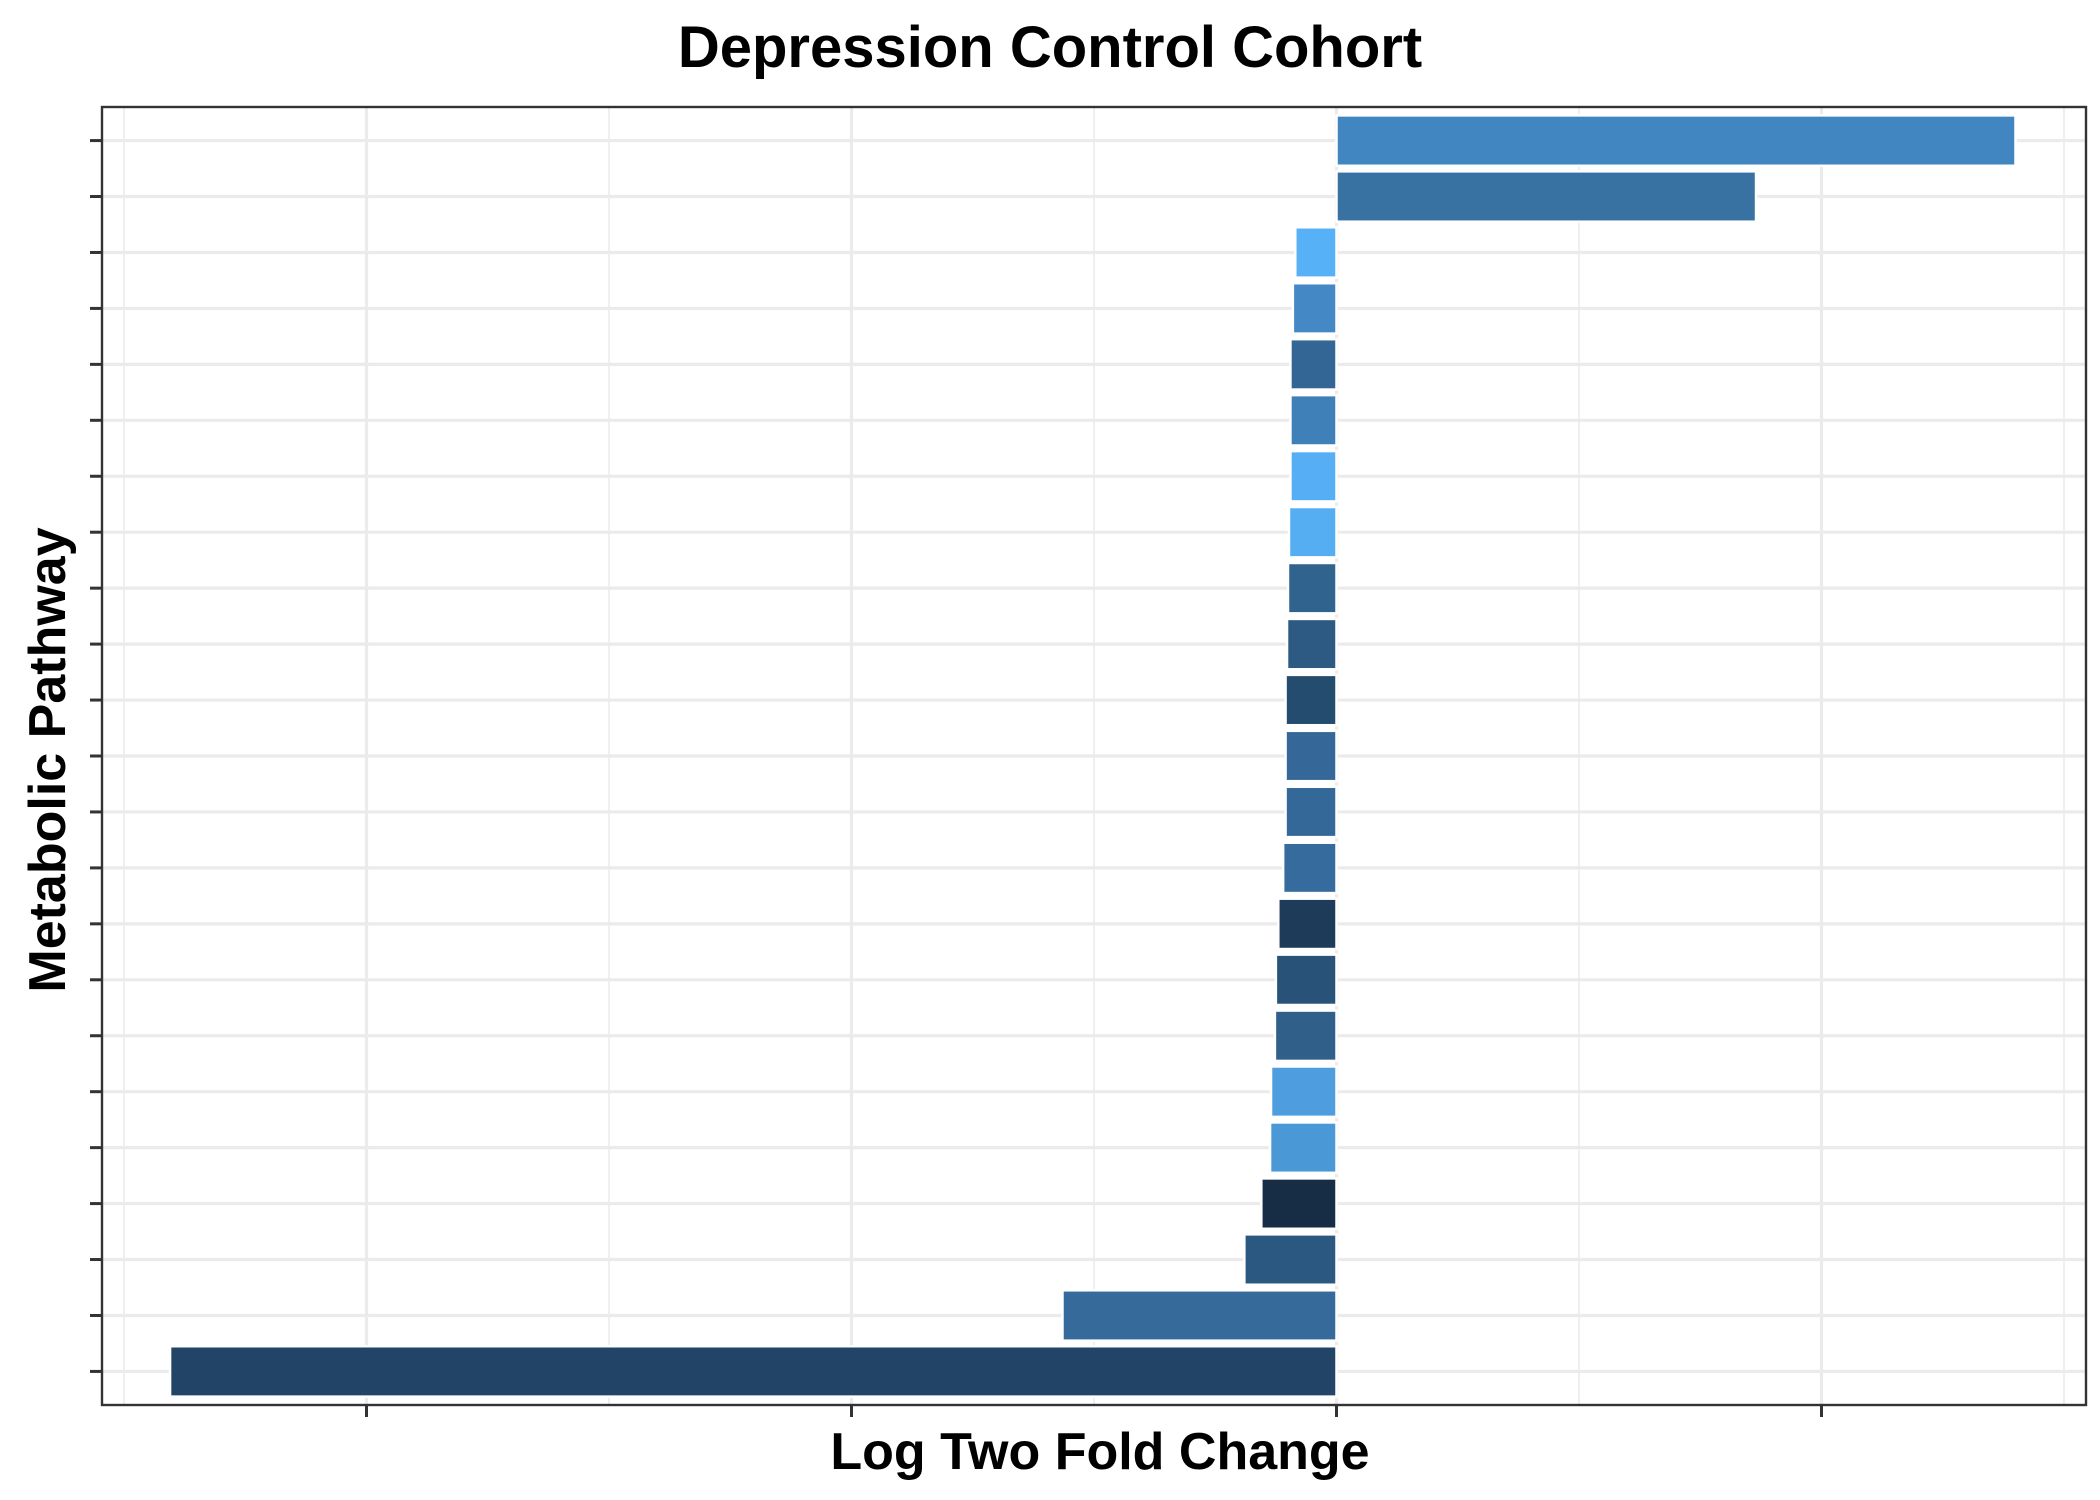  What do you see at coordinates (48, 760) in the screenshot?
I see `y-axis-label: Metabolic Pathway` at bounding box center [48, 760].